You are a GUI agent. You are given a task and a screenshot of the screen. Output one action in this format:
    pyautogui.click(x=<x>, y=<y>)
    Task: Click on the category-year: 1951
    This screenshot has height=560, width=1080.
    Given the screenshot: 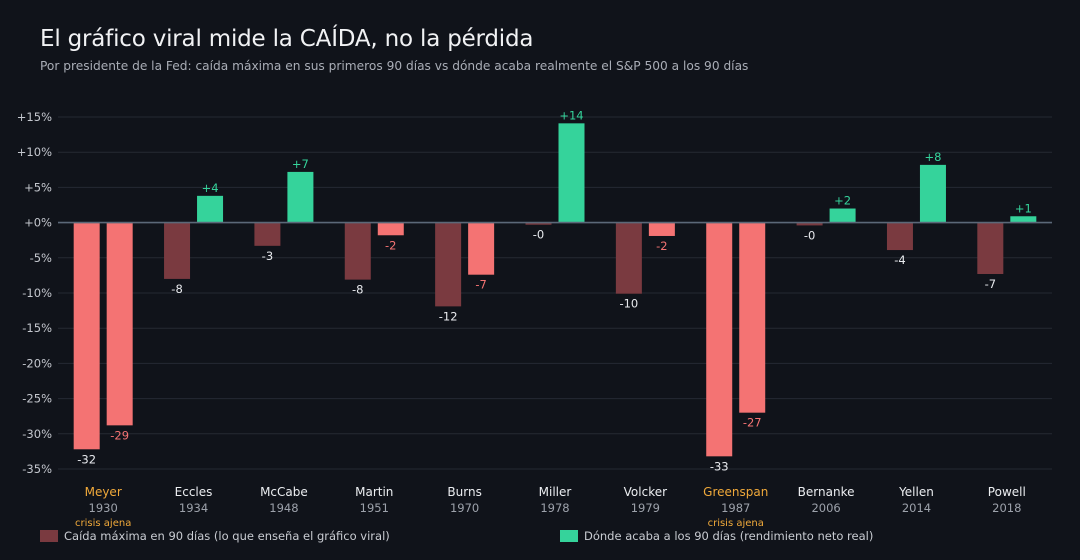 What is the action you would take?
    pyautogui.click(x=374, y=508)
    